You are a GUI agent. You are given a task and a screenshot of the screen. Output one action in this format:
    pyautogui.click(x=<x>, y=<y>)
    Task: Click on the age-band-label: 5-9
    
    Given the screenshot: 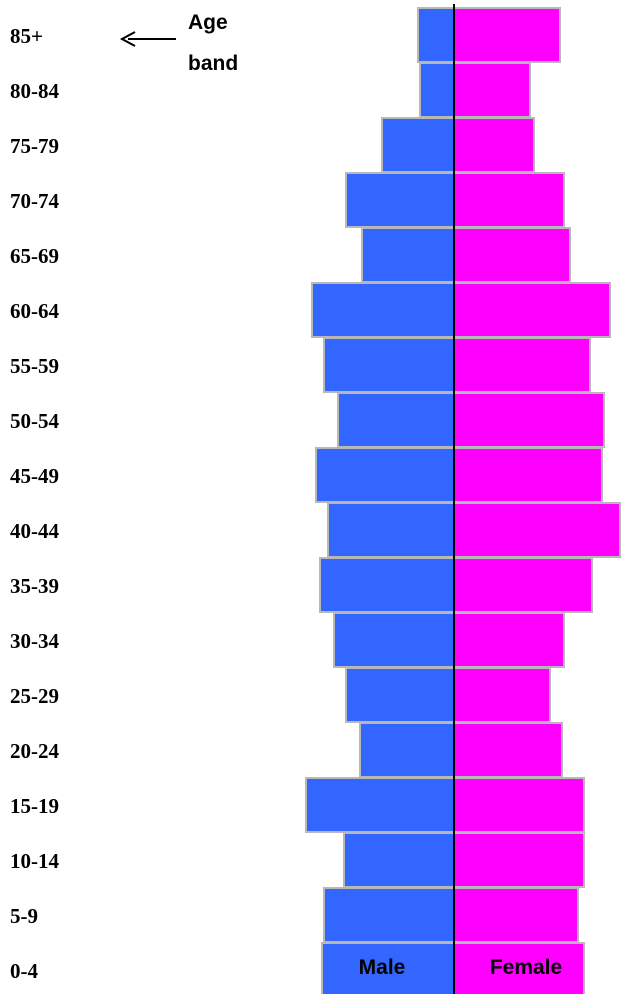 What is the action you would take?
    pyautogui.click(x=24, y=916)
    